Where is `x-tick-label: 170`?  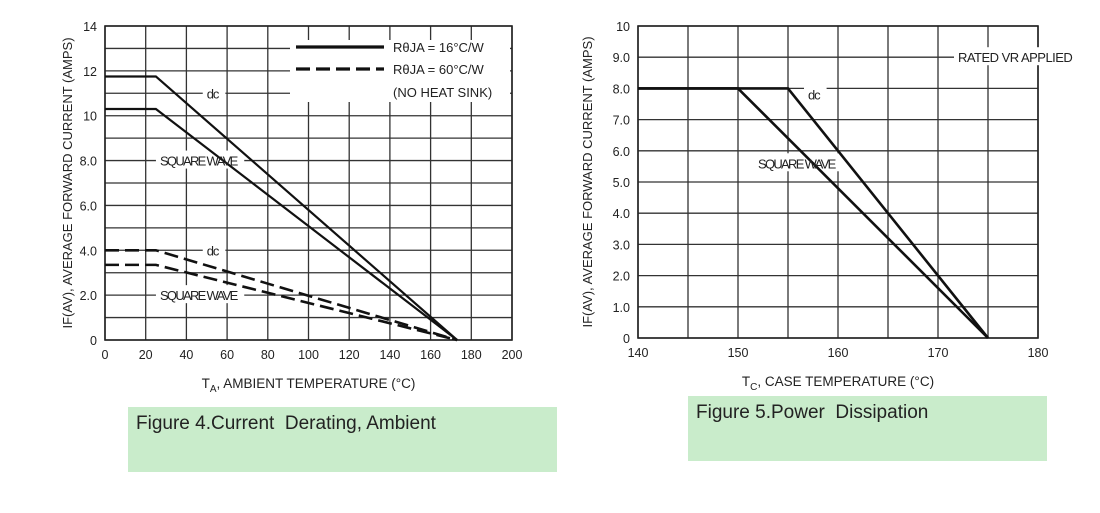
x-tick-label: 170 is located at coordinates (938, 353).